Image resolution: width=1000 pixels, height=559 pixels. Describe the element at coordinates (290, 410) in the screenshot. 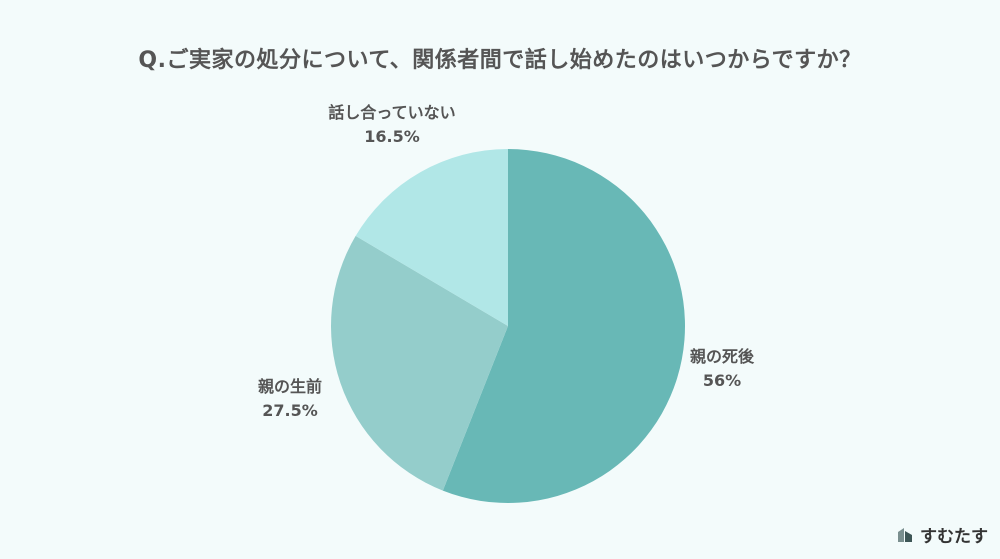

I see `slice-value-label: 27.5%` at that location.